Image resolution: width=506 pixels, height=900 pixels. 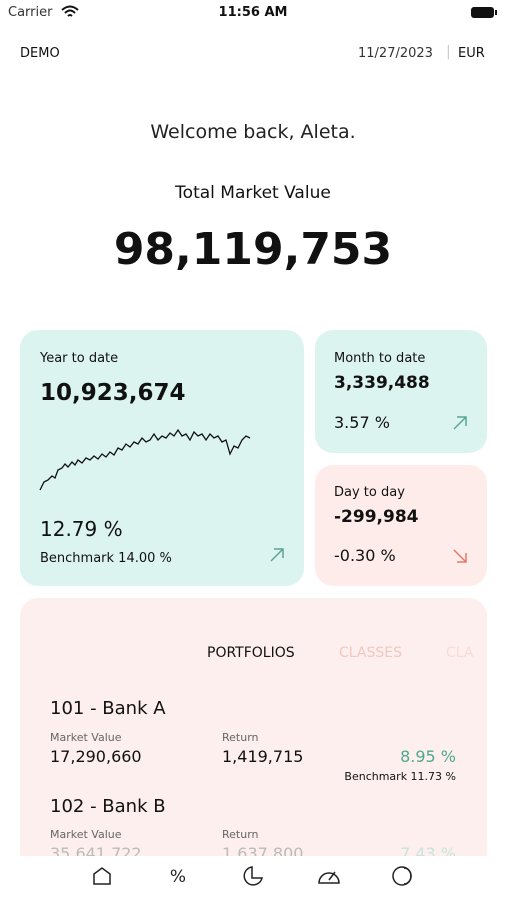 I want to click on card-value: 3,339,488, so click(x=382, y=383).